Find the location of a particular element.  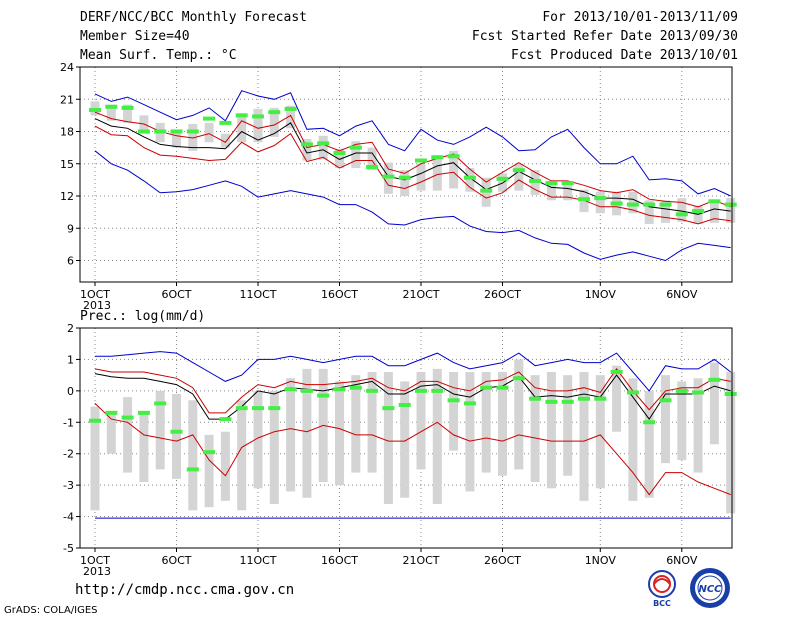

prec-xtick-label: 1OCT is located at coordinates (95, 560).